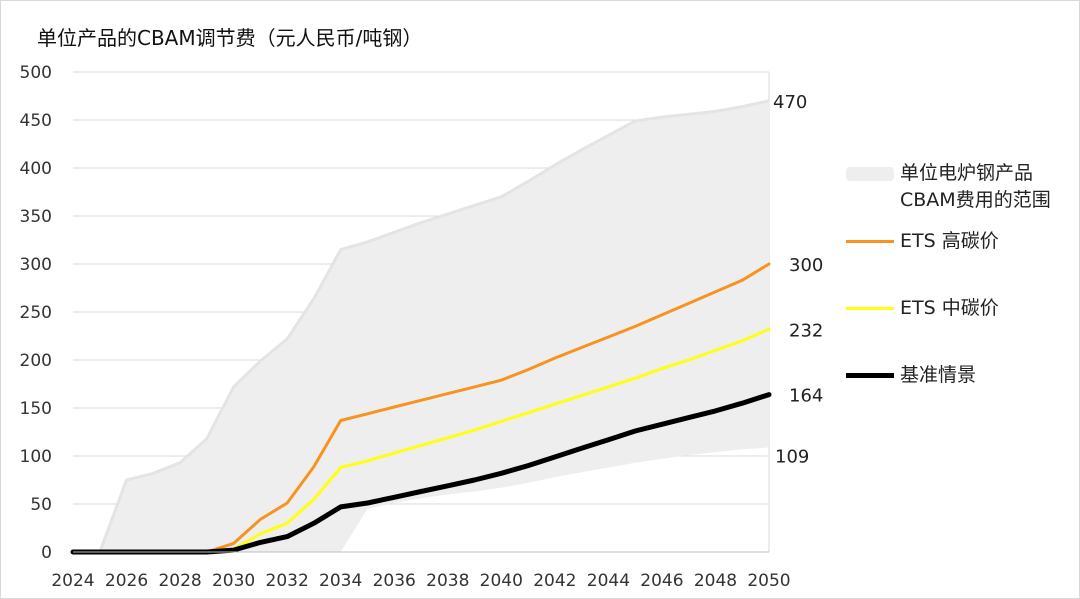  Describe the element at coordinates (870, 375) in the screenshot. I see `legend-swatch-base` at that location.